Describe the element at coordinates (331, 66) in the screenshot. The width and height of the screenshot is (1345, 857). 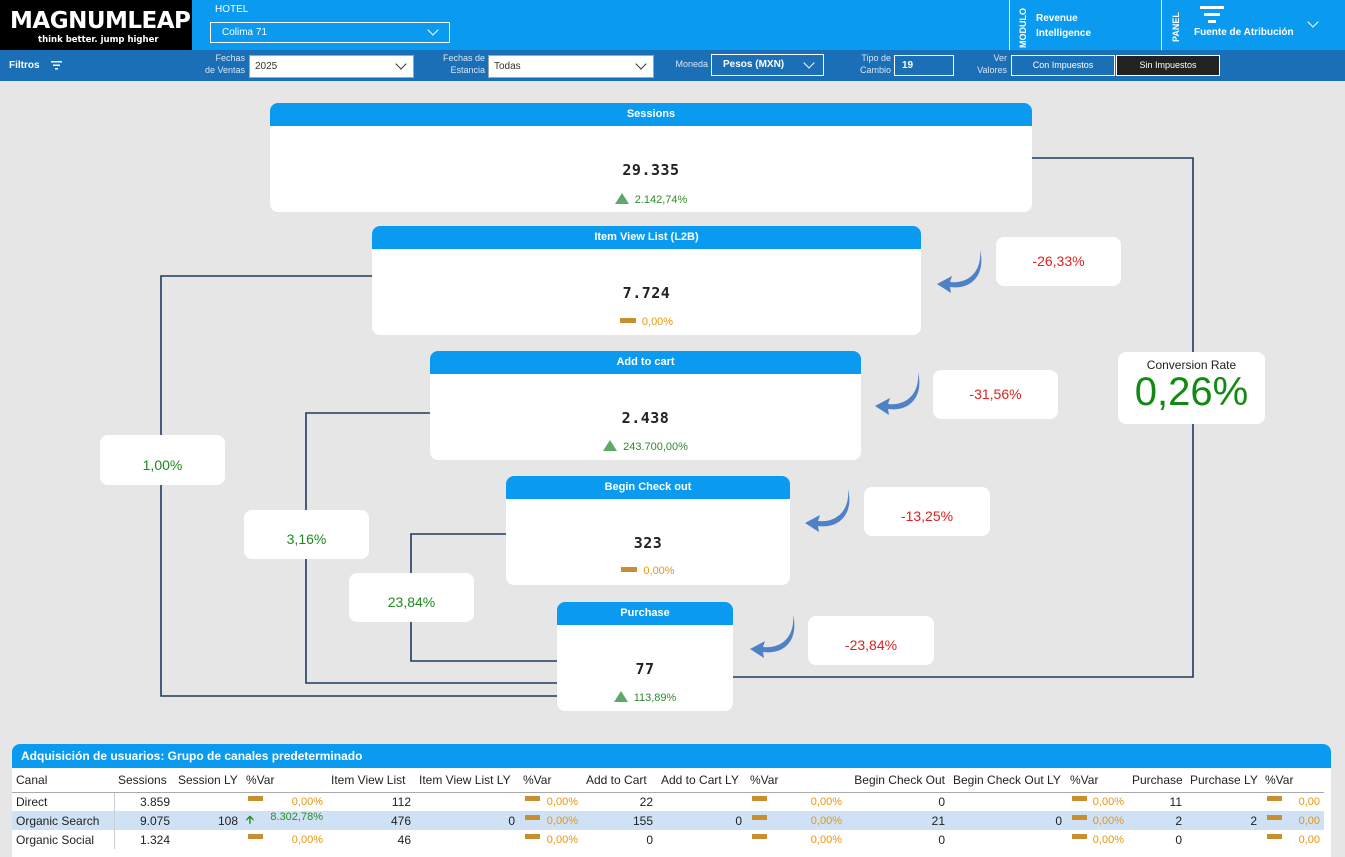
I see `fechas-ventas-select: 2025` at that location.